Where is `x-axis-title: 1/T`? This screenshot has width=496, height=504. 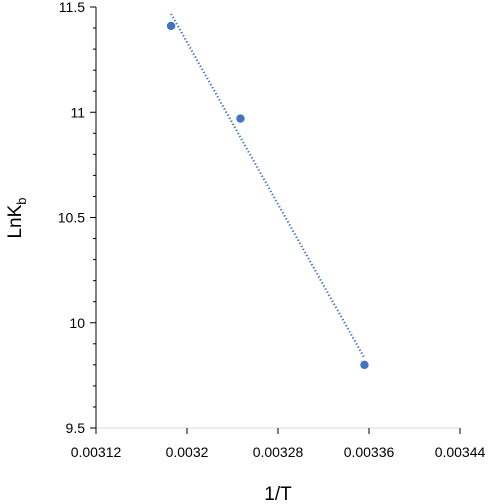 x-axis-title: 1/T is located at coordinates (278, 494).